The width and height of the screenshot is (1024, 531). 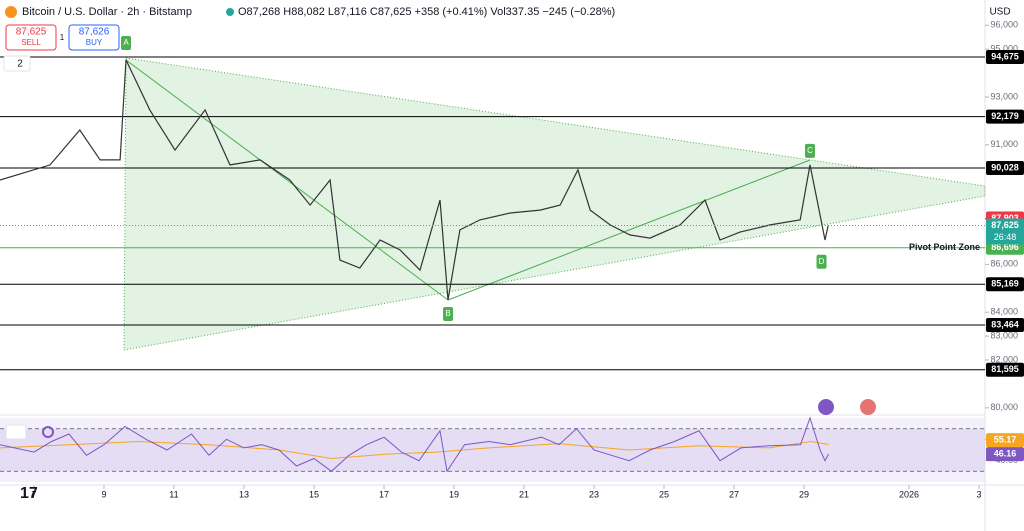 I want to click on layout-toggle, so click(x=17, y=63).